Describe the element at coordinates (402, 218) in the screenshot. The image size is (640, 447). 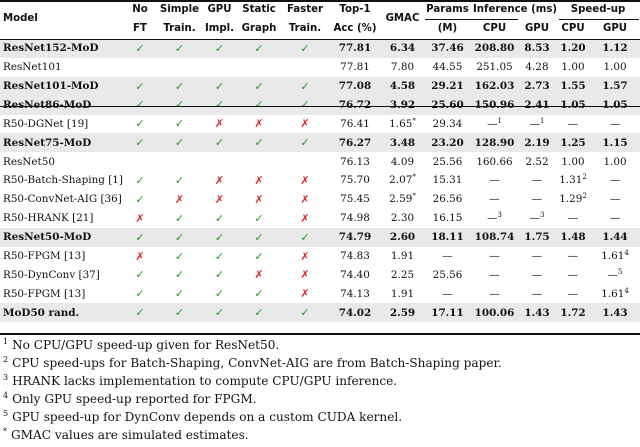
I see `gmac: 2.30` at that location.